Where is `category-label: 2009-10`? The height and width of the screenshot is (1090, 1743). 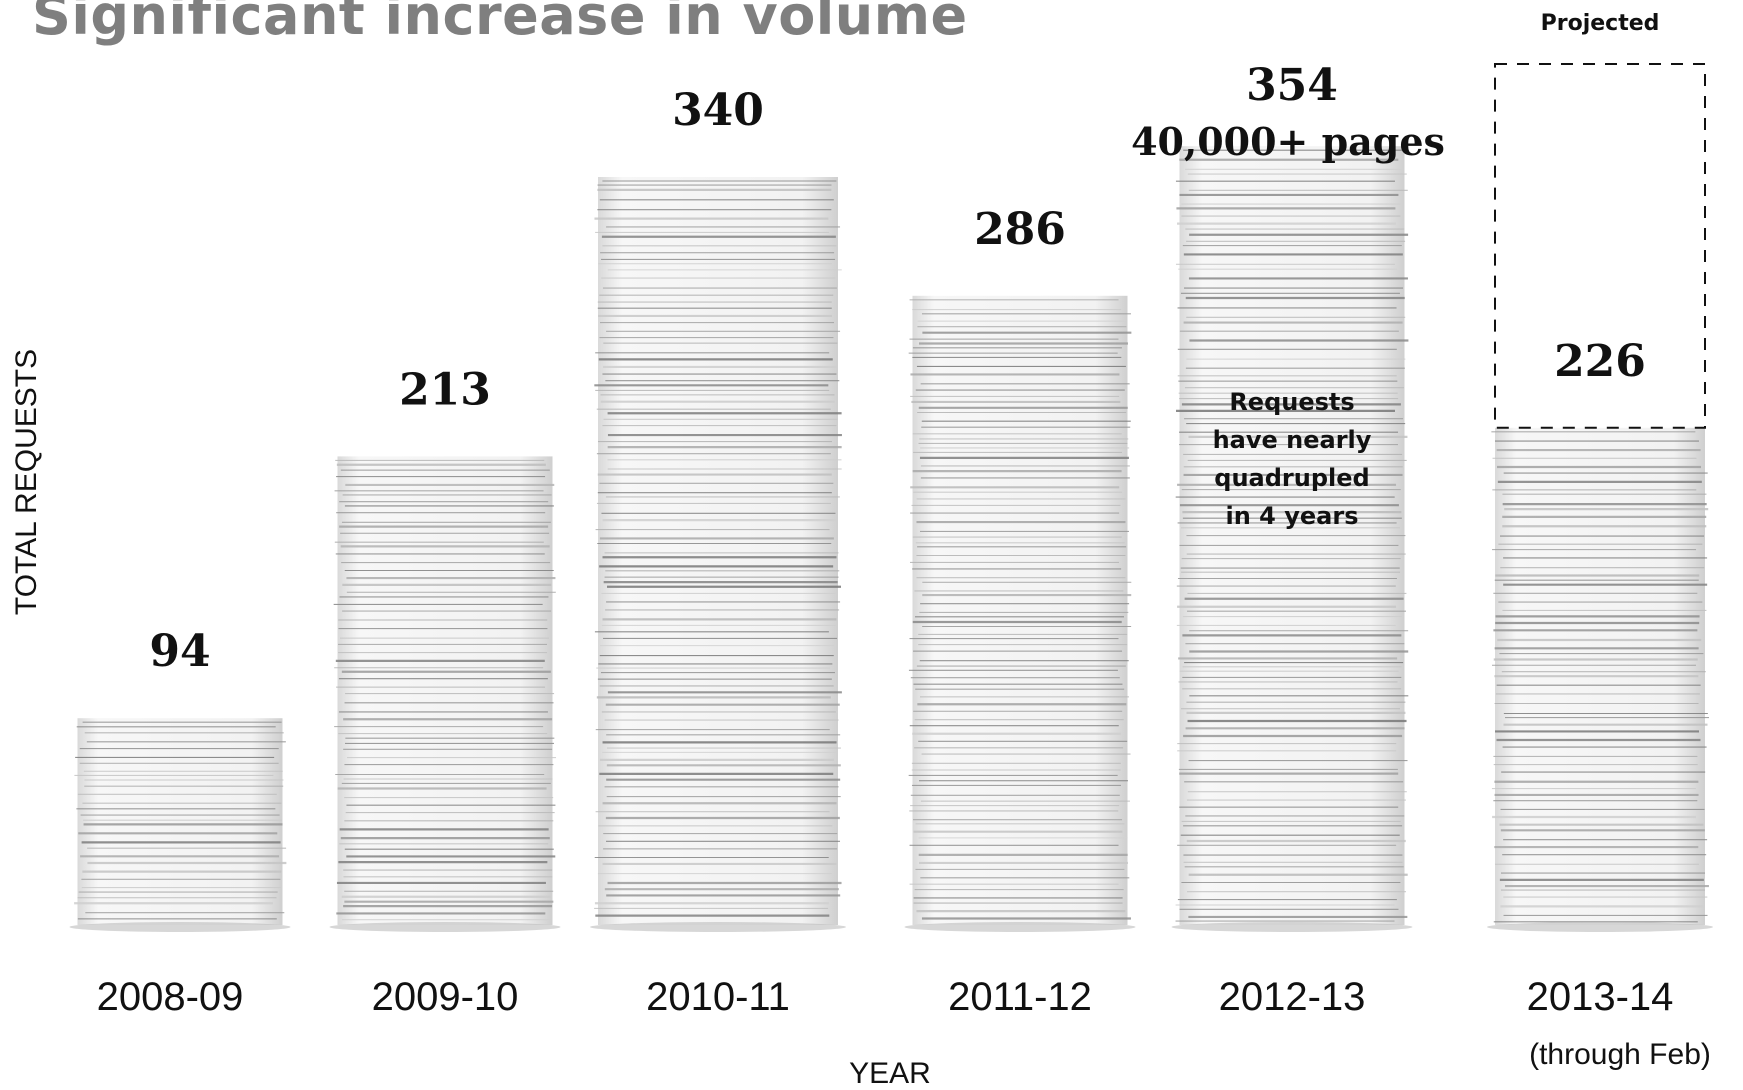
category-label: 2009-10 is located at coordinates (445, 997).